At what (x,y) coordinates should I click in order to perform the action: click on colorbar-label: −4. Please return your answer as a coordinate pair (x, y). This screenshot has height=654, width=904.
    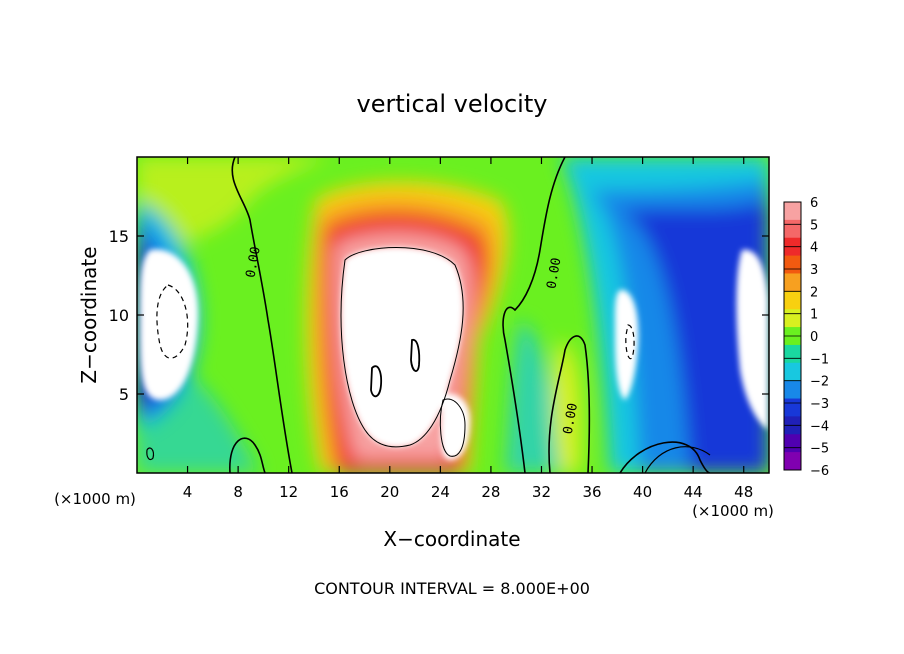
    Looking at the image, I should click on (819, 426).